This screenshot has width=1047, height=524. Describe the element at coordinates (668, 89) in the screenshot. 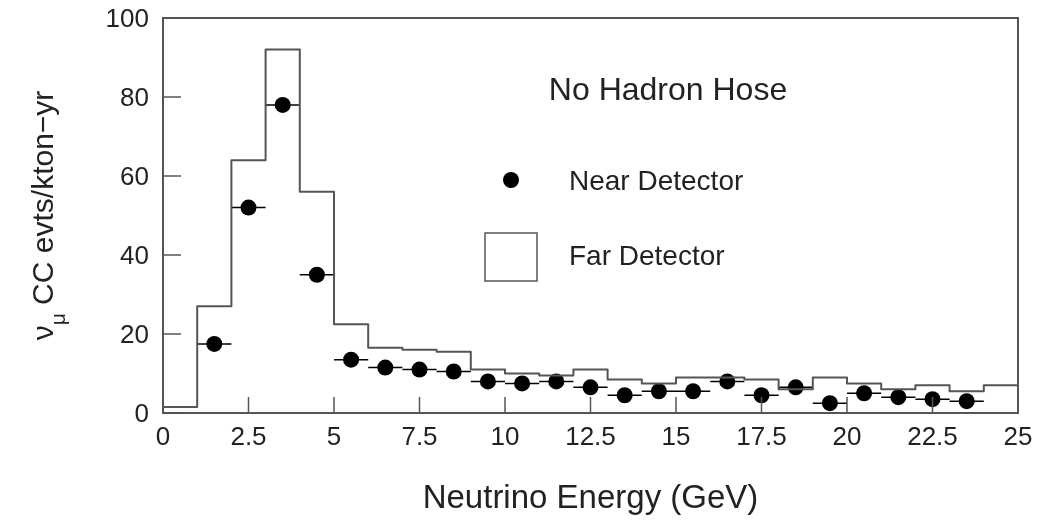

I see `text: No Hadron Hose` at that location.